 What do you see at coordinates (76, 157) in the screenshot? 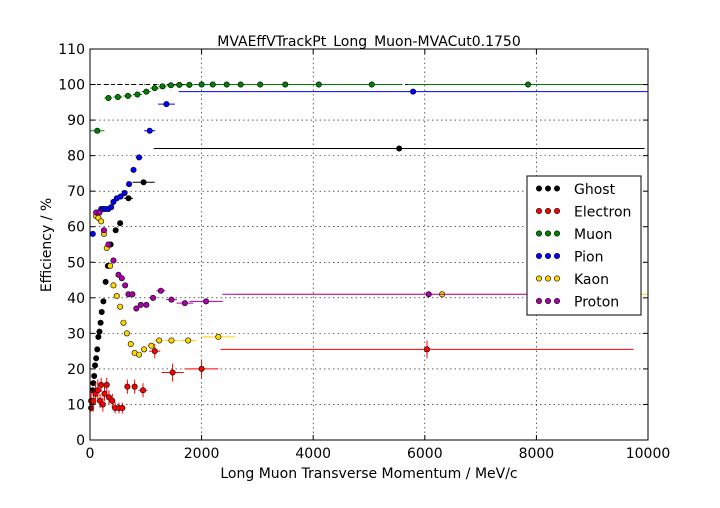
I see `y-tick-label: 80` at bounding box center [76, 157].